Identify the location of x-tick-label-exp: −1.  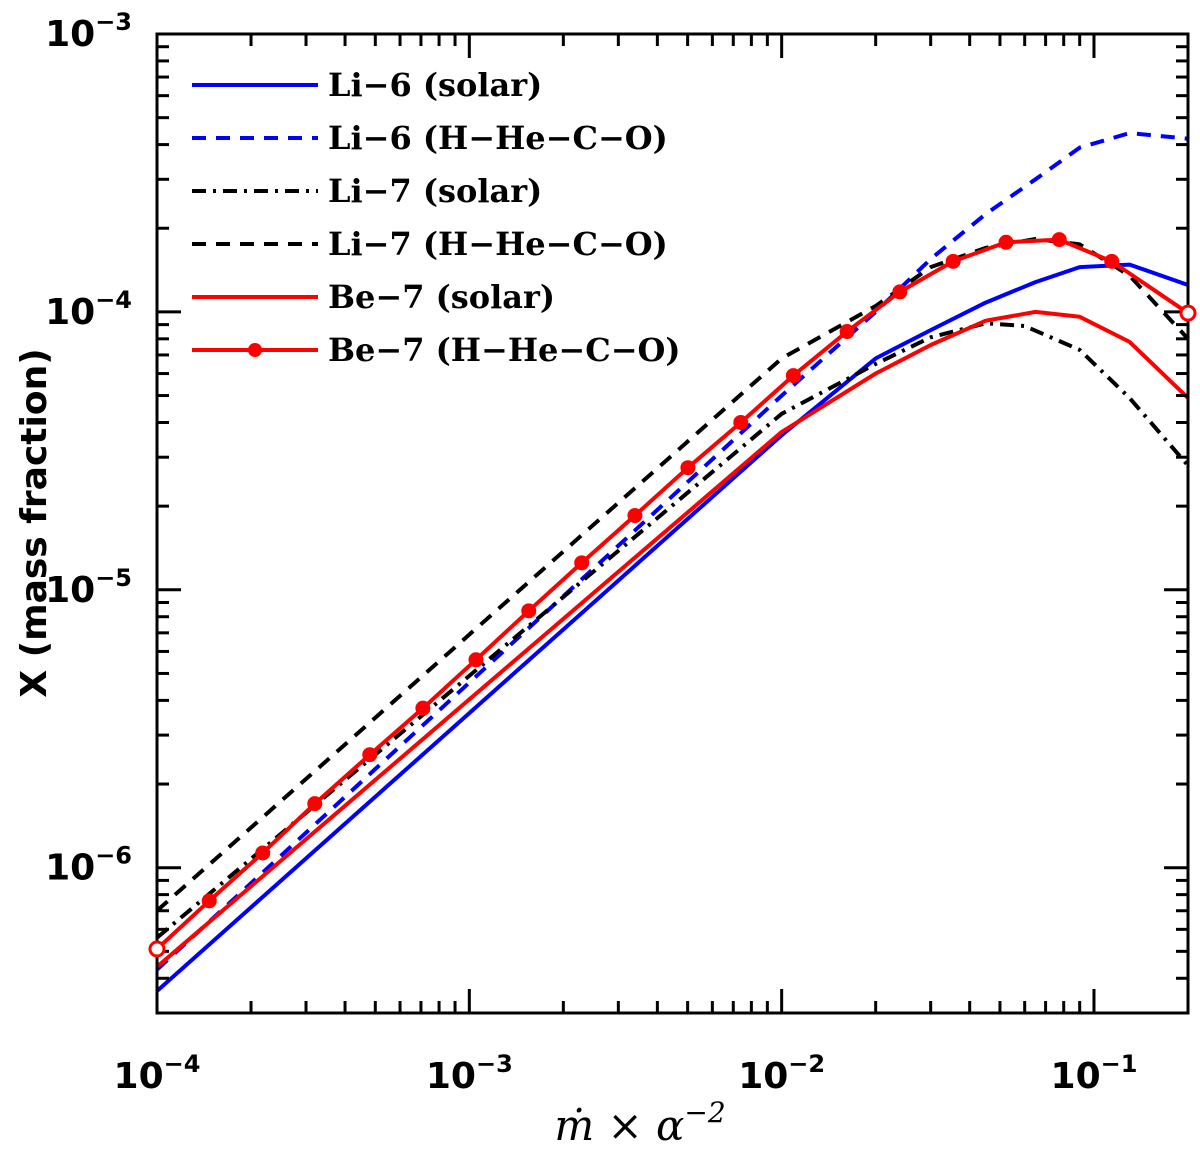
(1119, 1064).